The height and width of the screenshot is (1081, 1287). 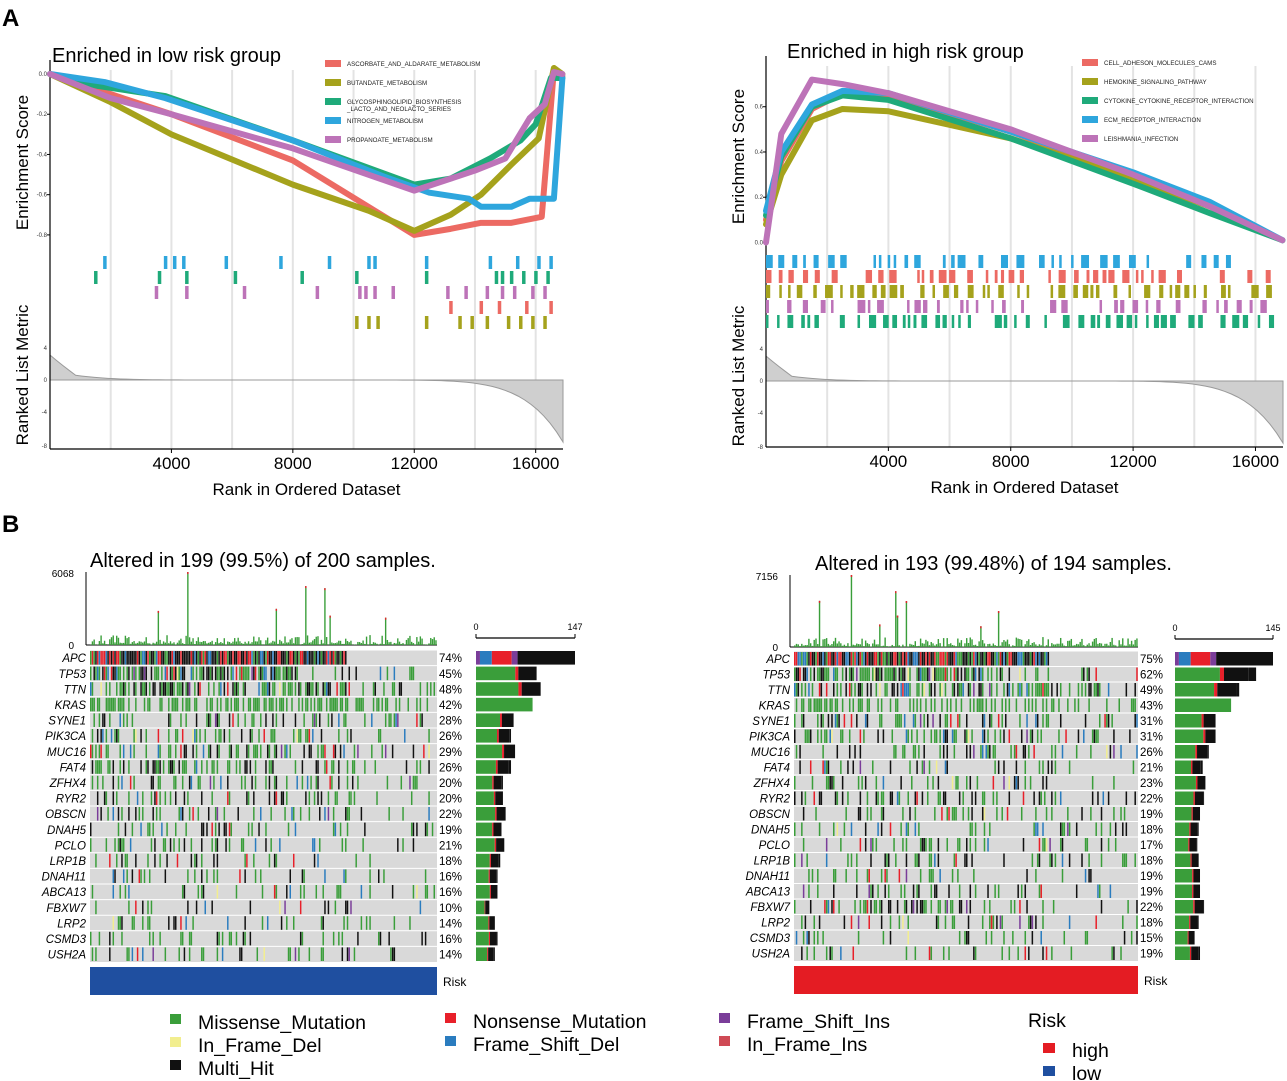 What do you see at coordinates (1024, 161) in the screenshot?
I see `es-curve` at bounding box center [1024, 161].